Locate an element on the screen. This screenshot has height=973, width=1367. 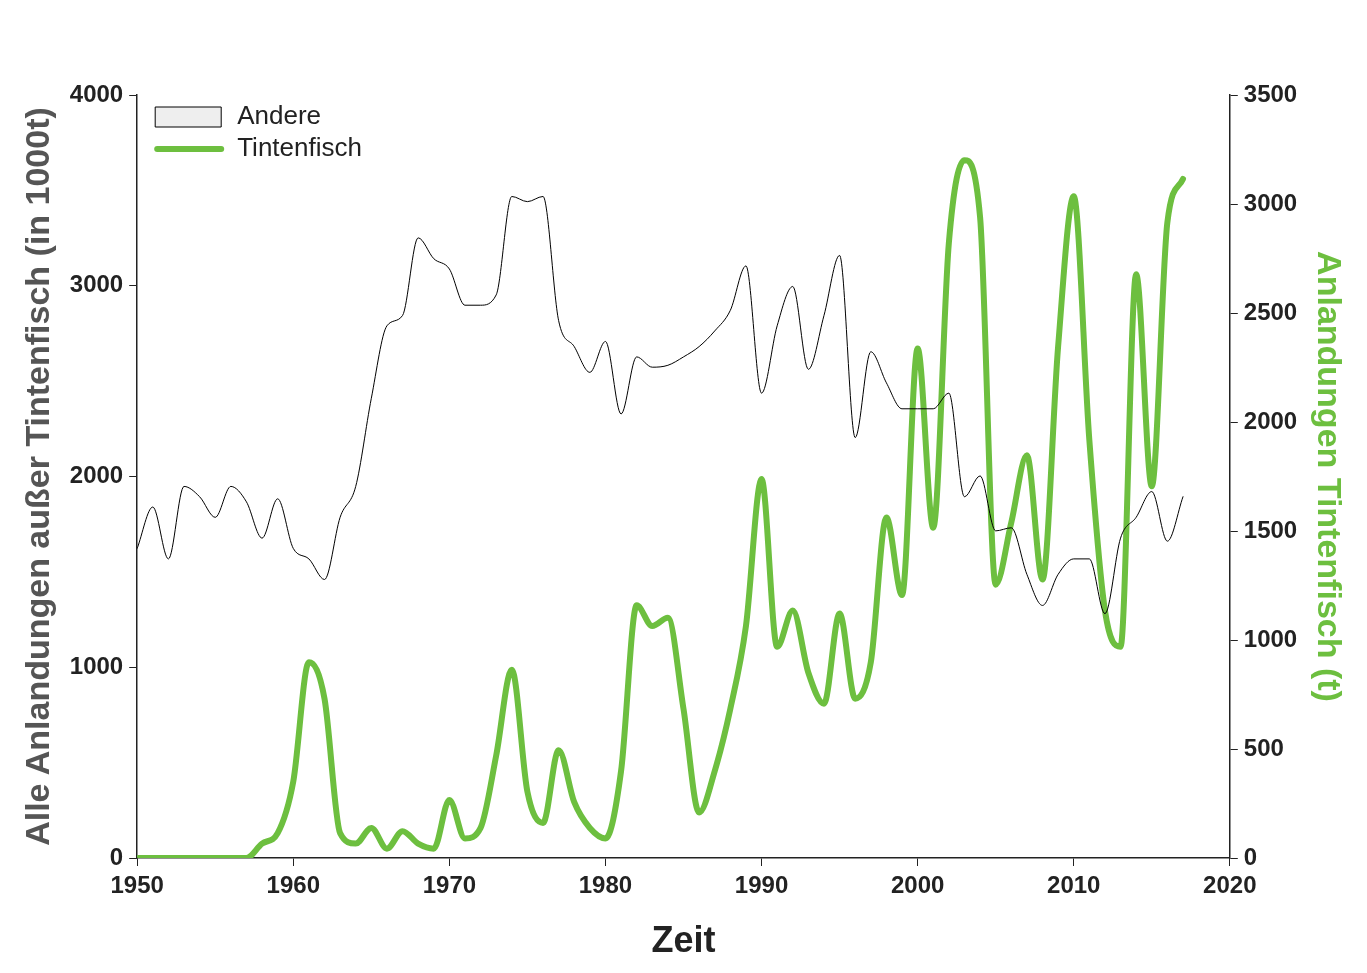
y-axis-title: Alle Anlandungen außer Tintenfisch (in 1000t) is located at coordinates (36, 476).